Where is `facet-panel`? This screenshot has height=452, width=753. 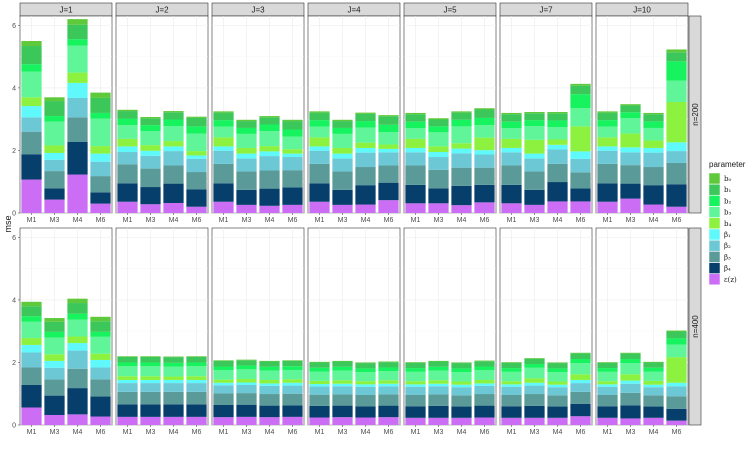 facet-panel is located at coordinates (546, 114).